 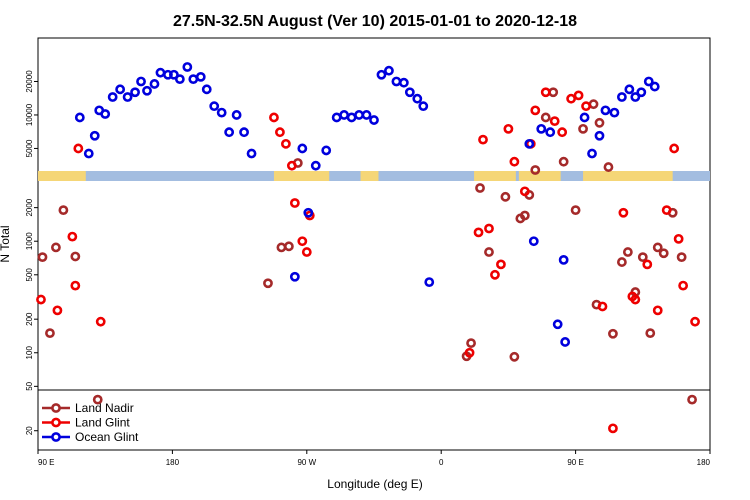 What do you see at coordinates (56, 408) in the screenshot?
I see `land-nadir-legend-marker` at bounding box center [56, 408].